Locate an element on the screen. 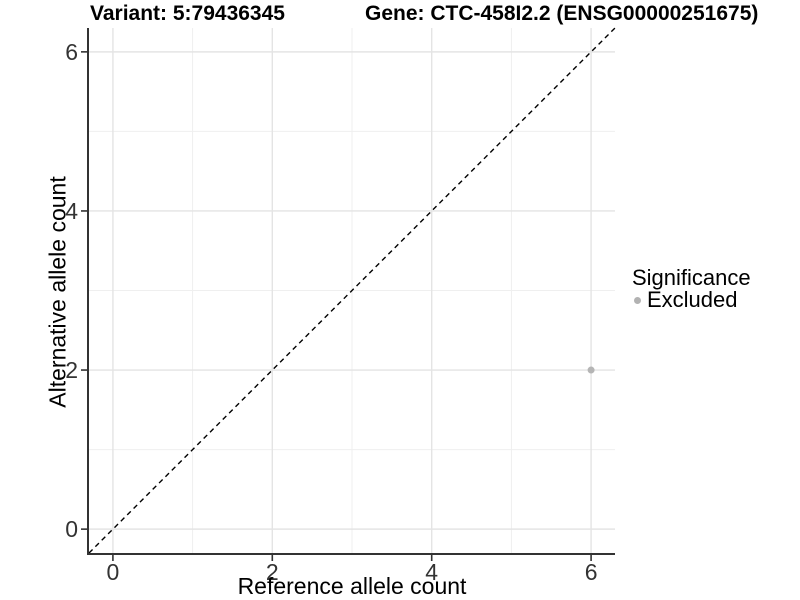 The image size is (800, 600). x-tick-label: 6 is located at coordinates (591, 572).